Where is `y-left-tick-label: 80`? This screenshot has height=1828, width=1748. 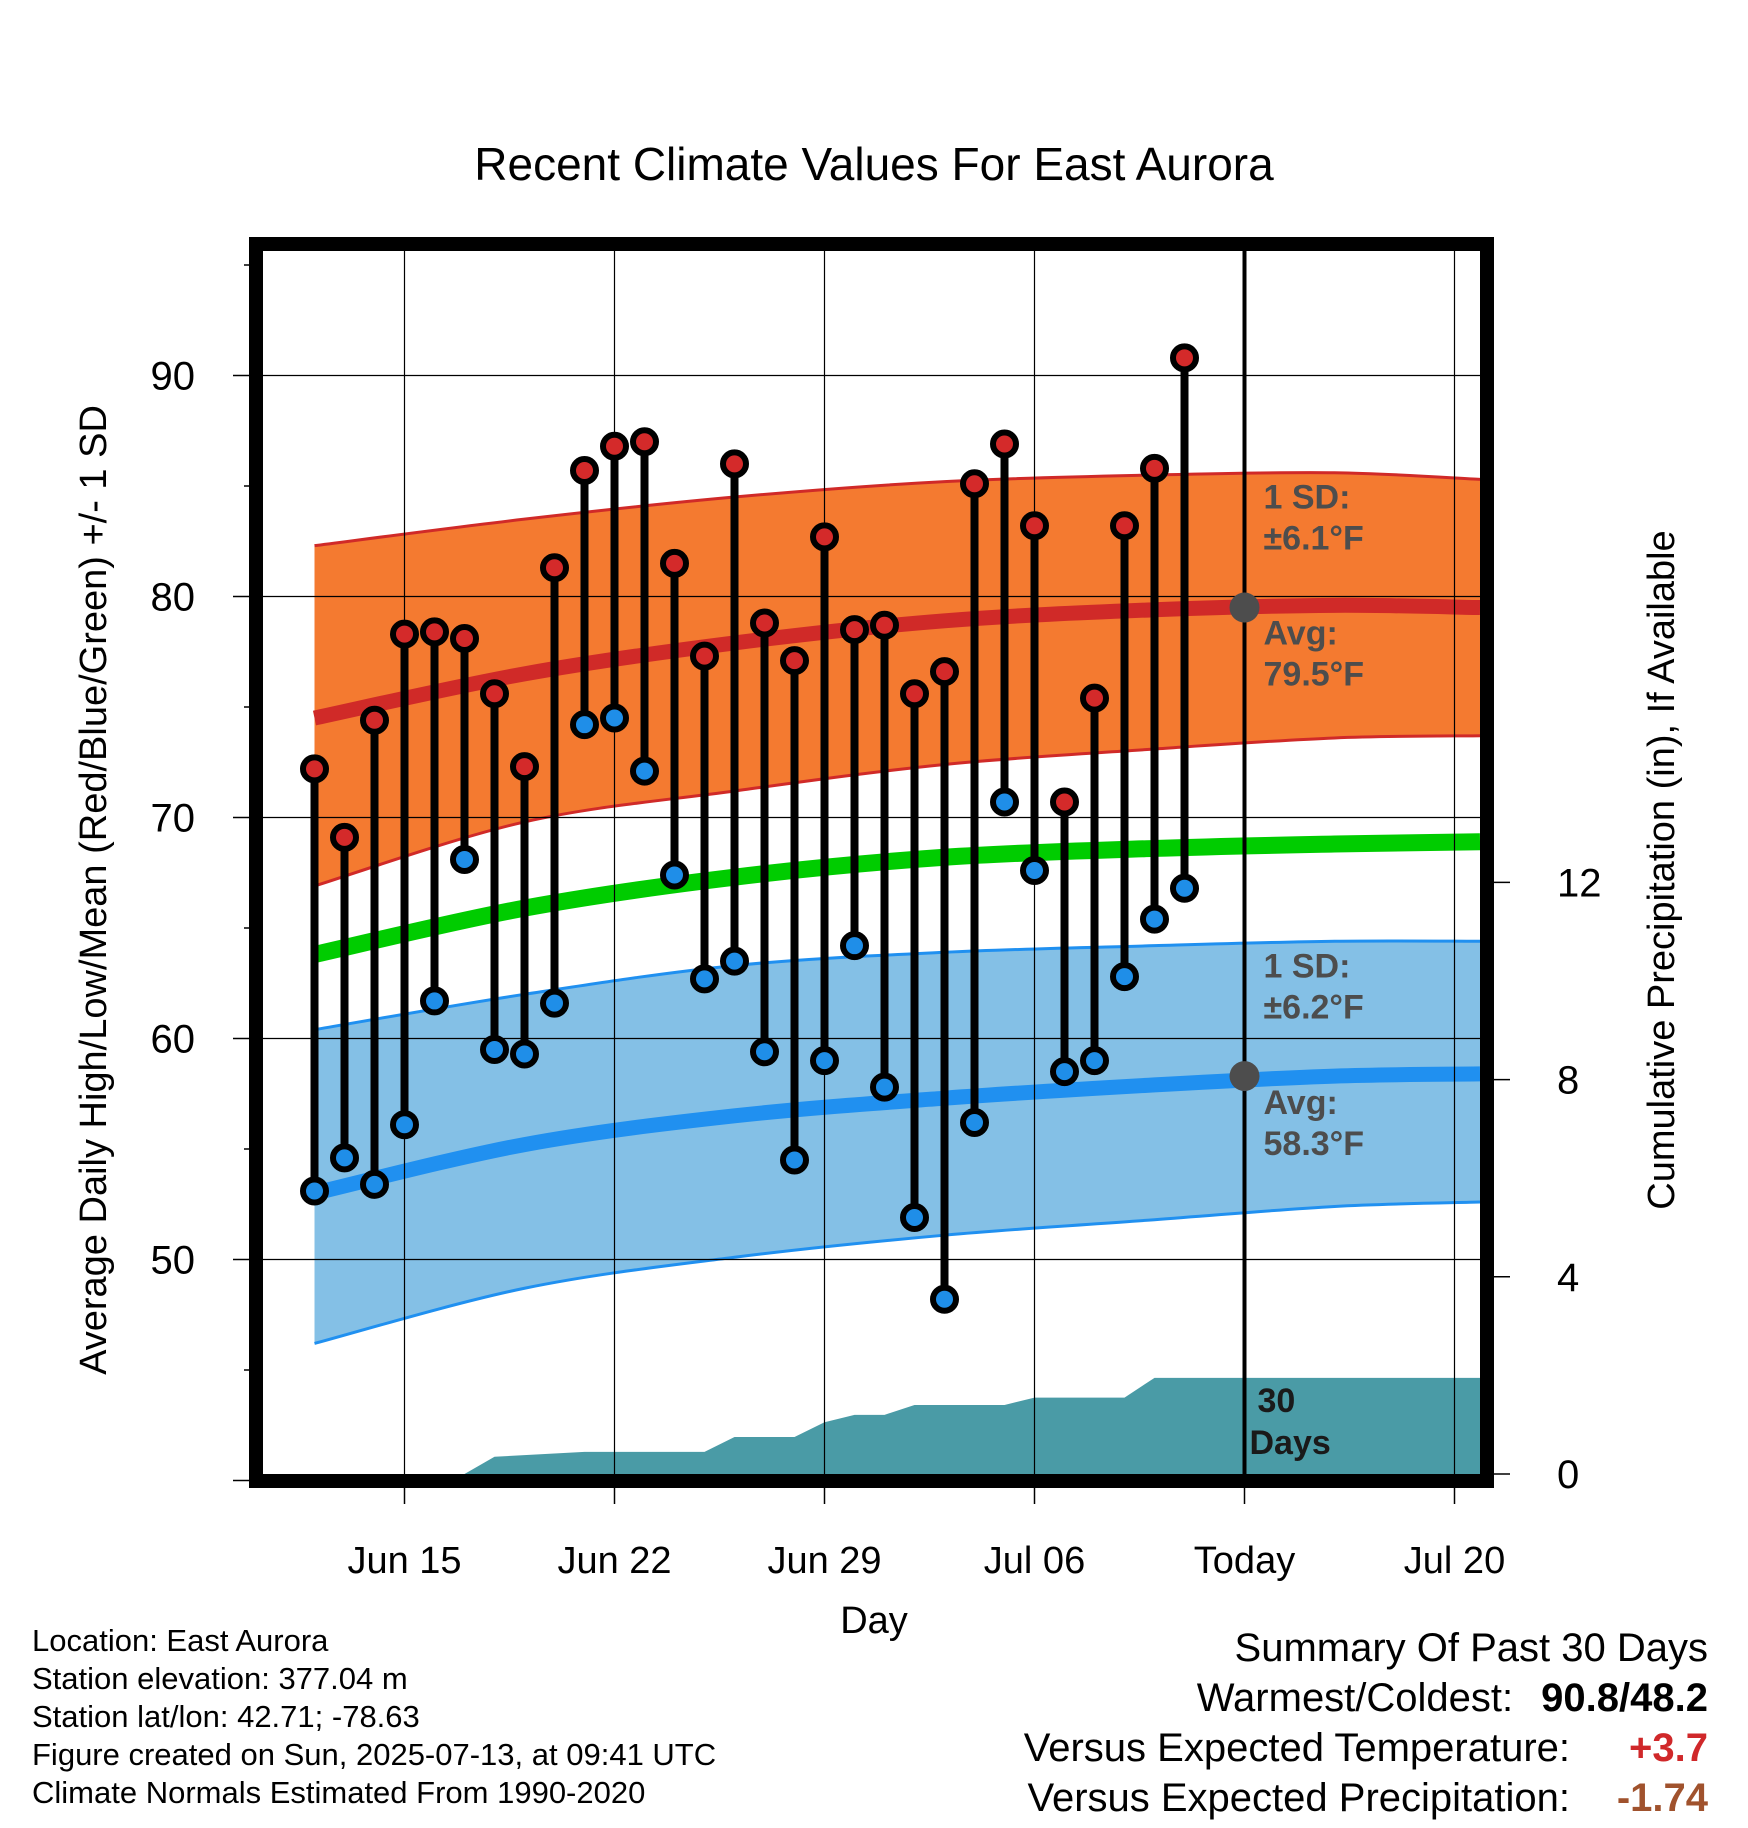 y-left-tick-label: 80 is located at coordinates (173, 598).